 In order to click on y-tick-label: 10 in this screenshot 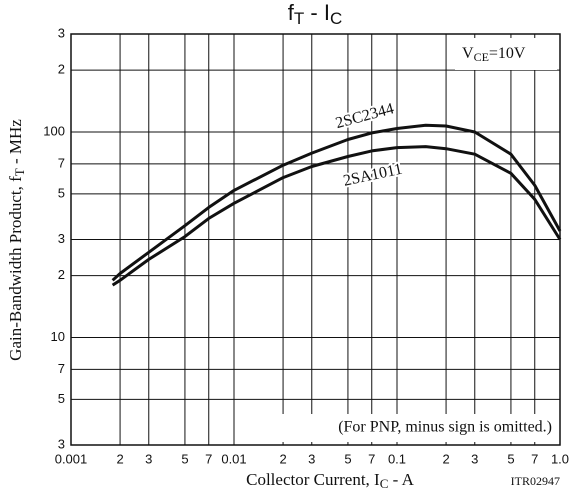, I will do `click(58, 336)`.